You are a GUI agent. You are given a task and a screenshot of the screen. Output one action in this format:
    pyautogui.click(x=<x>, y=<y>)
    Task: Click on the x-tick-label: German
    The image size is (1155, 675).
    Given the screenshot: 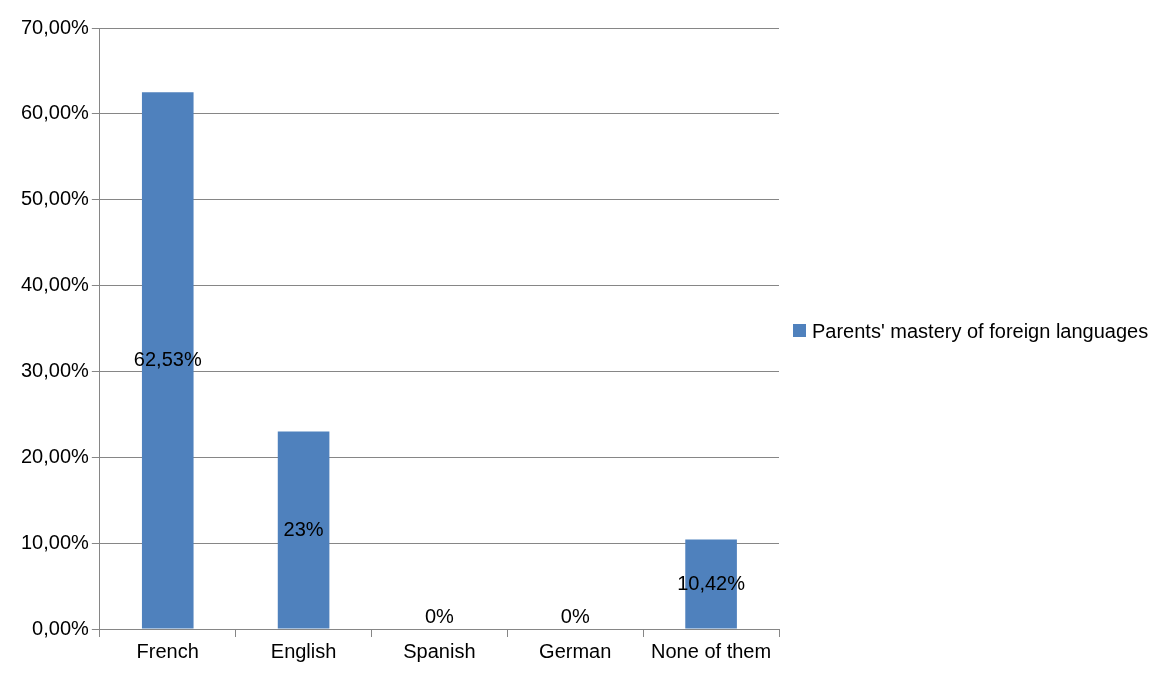 What is the action you would take?
    pyautogui.click(x=575, y=650)
    